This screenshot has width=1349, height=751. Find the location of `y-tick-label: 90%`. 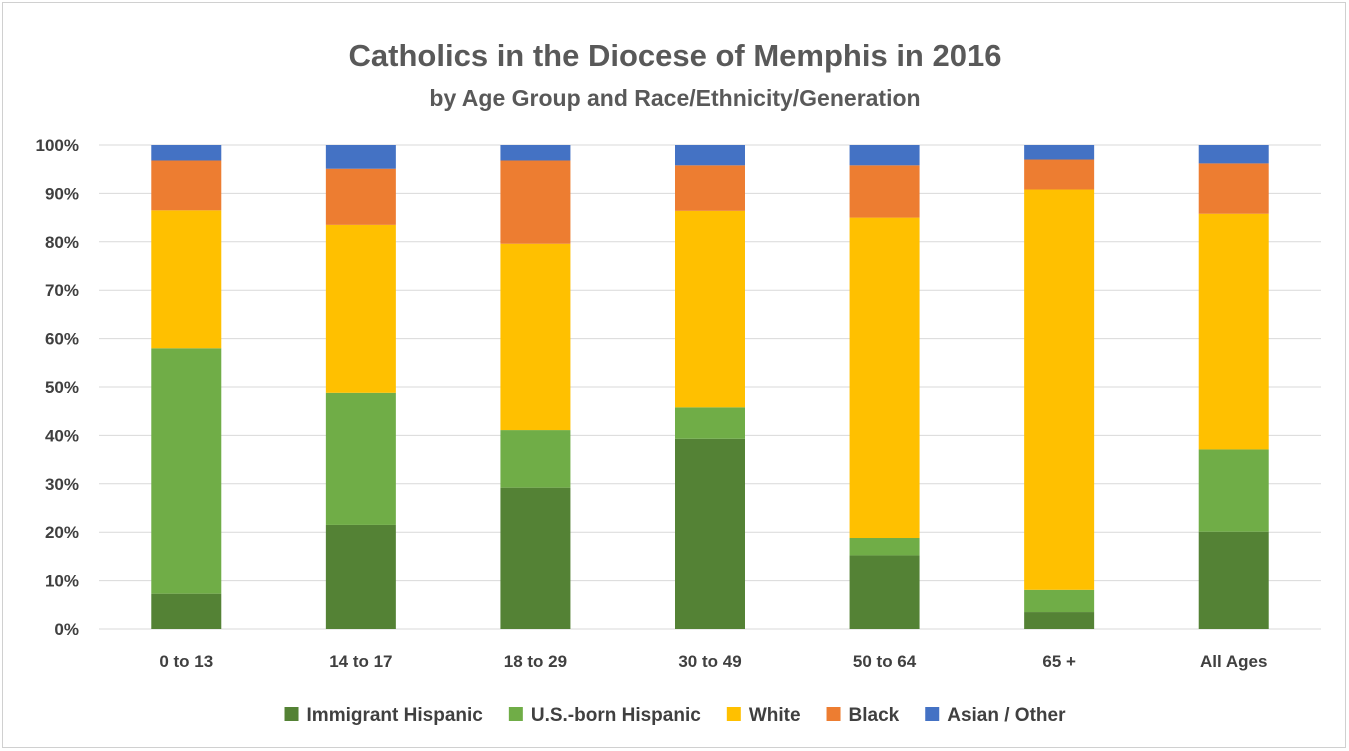

y-tick-label: 90% is located at coordinates (62, 193).